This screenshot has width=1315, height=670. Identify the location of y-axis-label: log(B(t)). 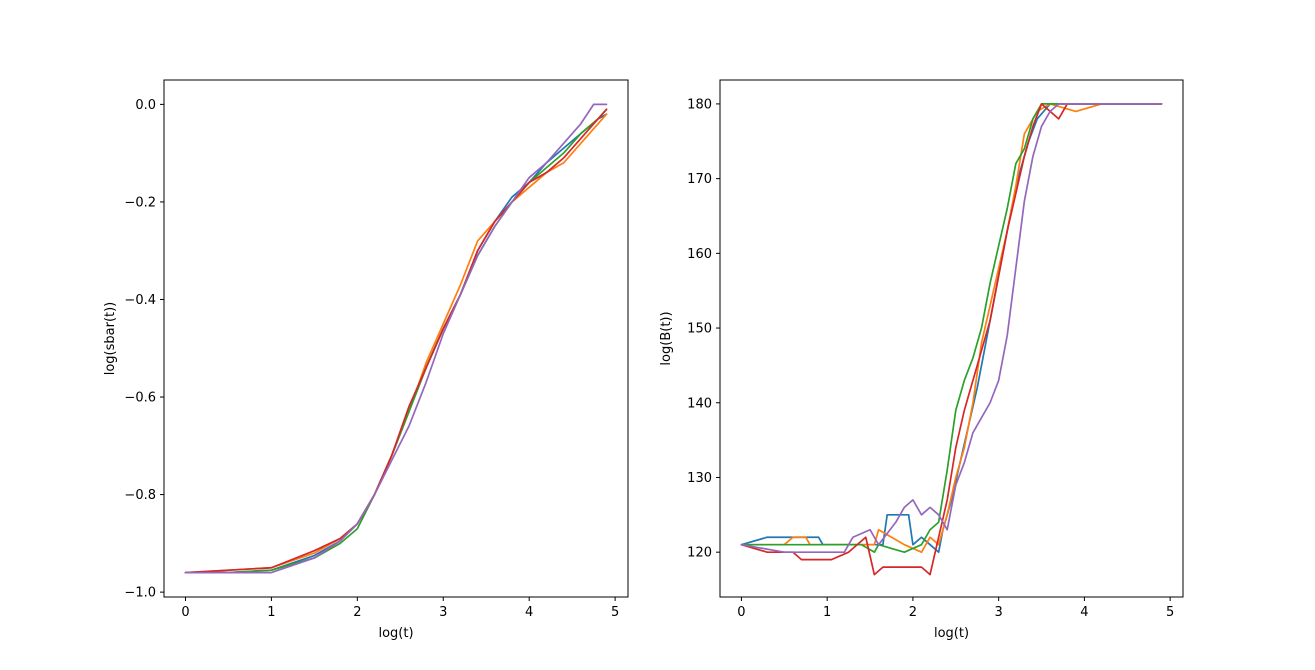
(666, 338).